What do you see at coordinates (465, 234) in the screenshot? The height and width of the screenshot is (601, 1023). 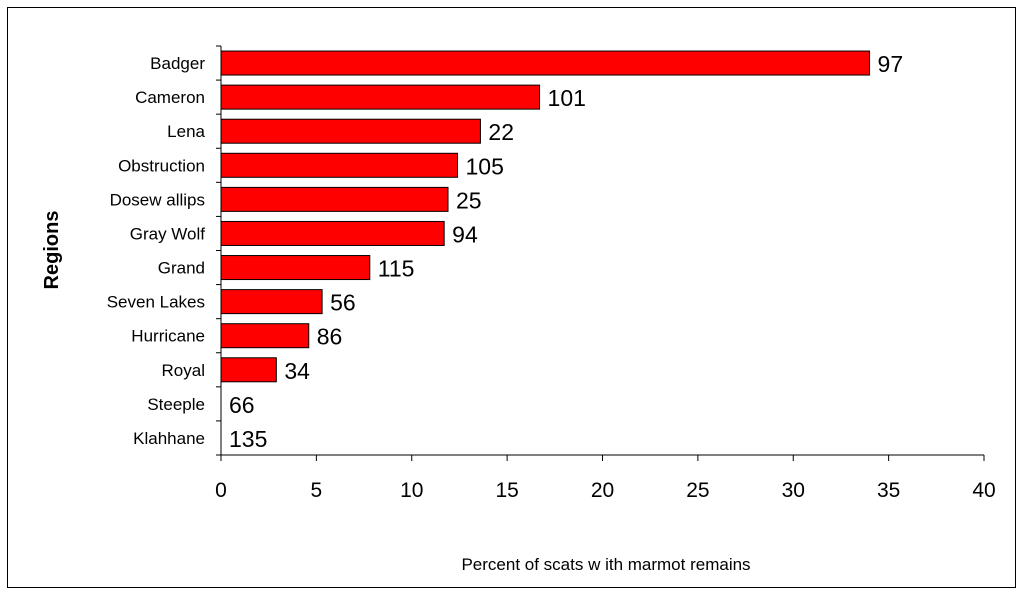 I see `bar-data-label: 94` at bounding box center [465, 234].